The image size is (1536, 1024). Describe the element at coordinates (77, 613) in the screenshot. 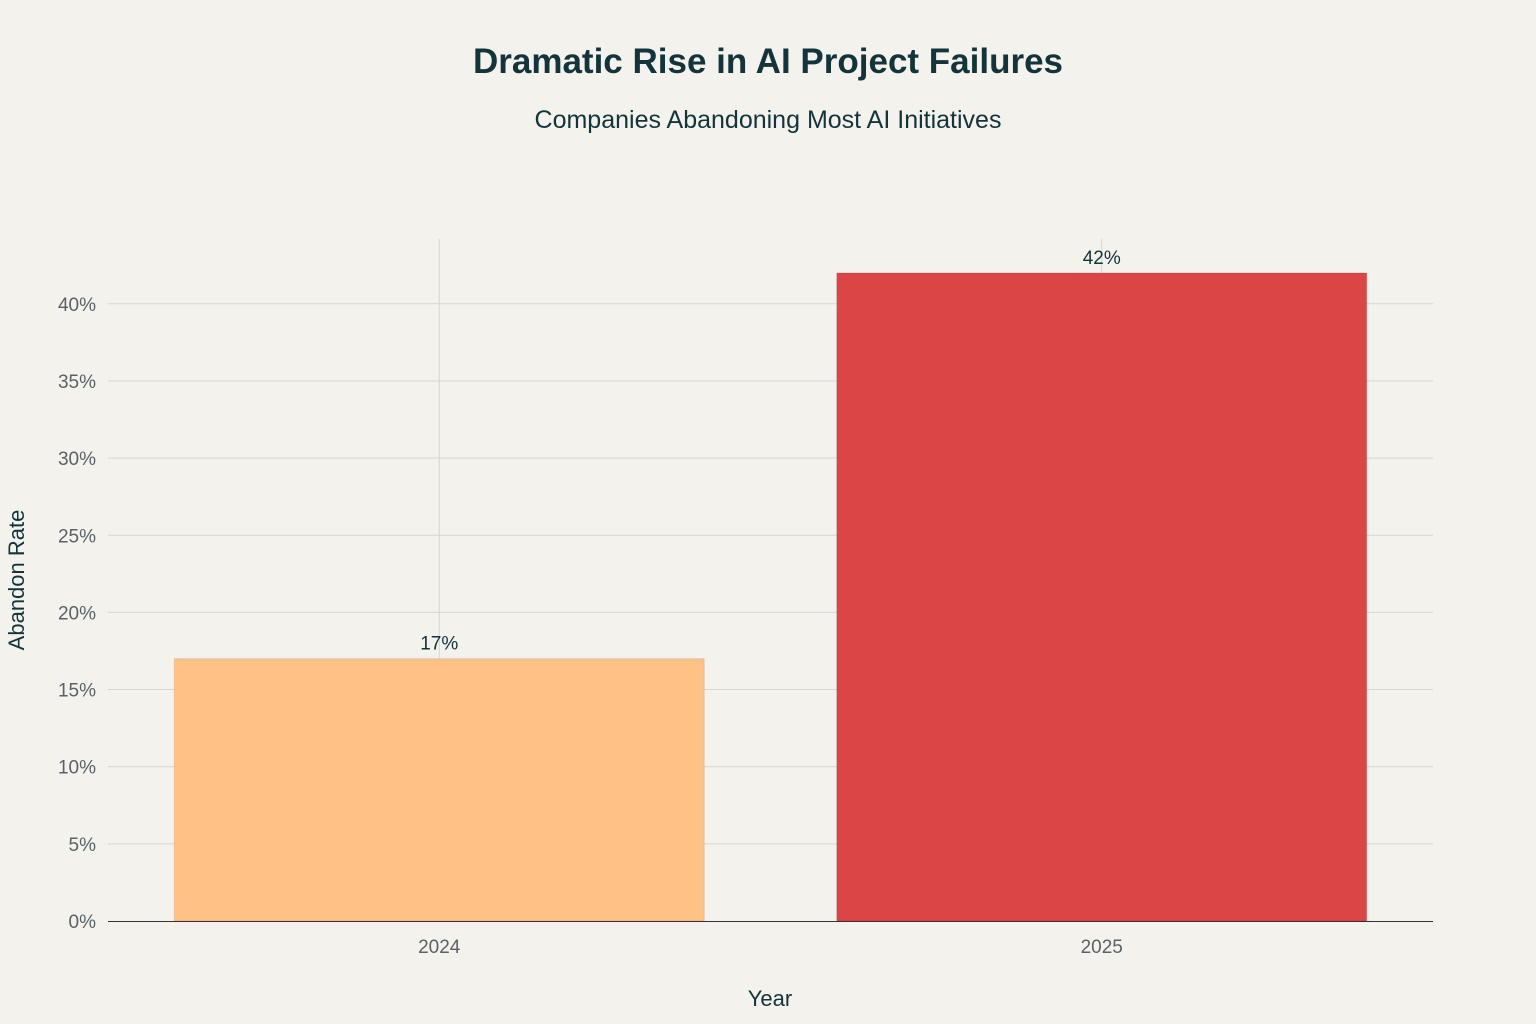

I see `y-tick-label: 20%` at that location.